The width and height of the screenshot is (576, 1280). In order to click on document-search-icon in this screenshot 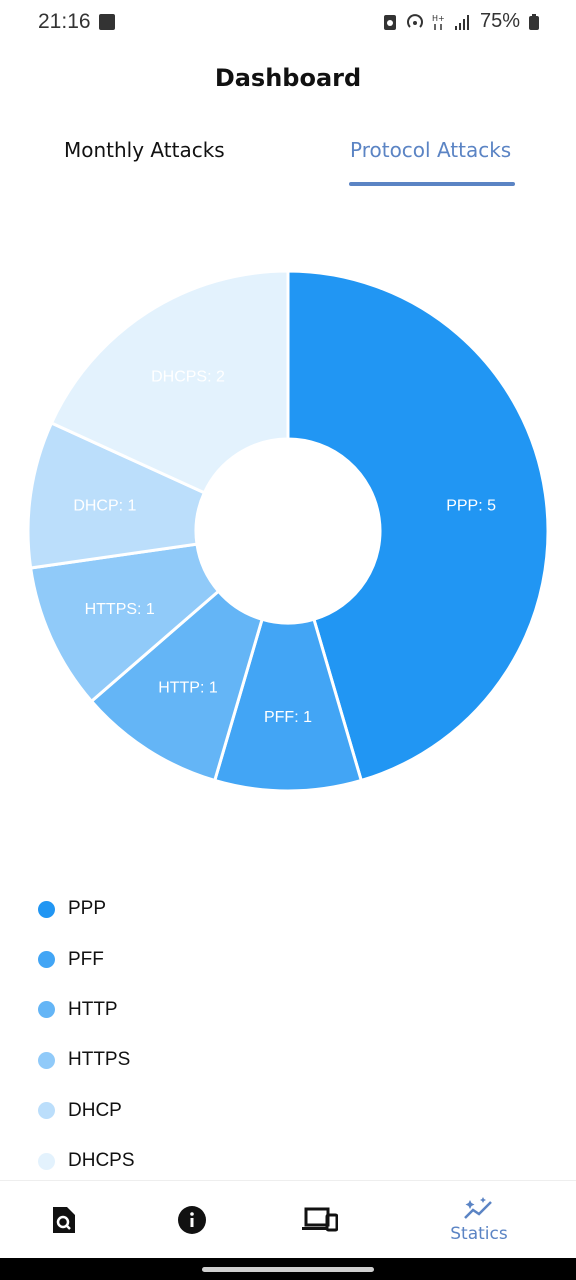, I will do `click(64, 1220)`.